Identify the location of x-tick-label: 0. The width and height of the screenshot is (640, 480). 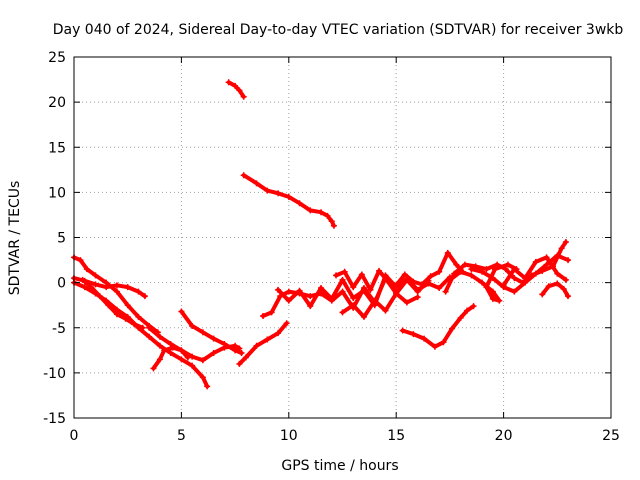
(74, 436).